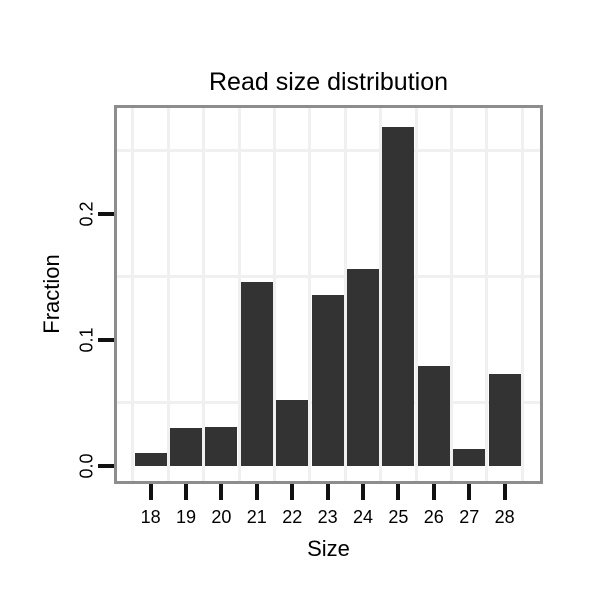 This screenshot has width=600, height=600. What do you see at coordinates (328, 82) in the screenshot?
I see `chart-title: Read size distribution` at bounding box center [328, 82].